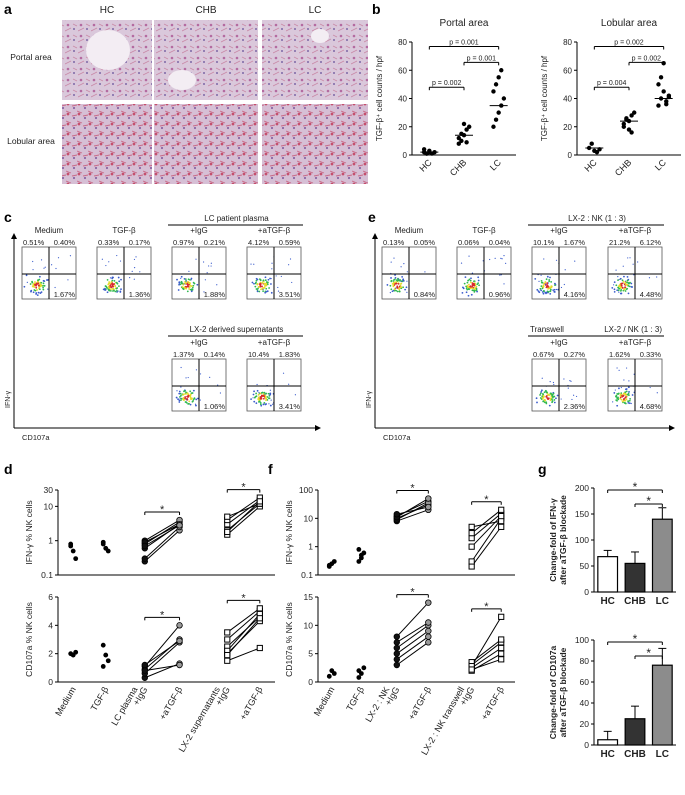  What do you see at coordinates (484, 230) in the screenshot?
I see `flow-plot-title: TGF-β` at bounding box center [484, 230].